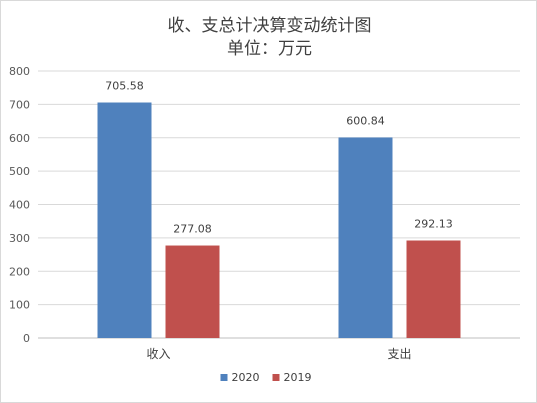 Image resolution: width=537 pixels, height=403 pixels. I want to click on y-tick-label: 800, so click(19, 71).